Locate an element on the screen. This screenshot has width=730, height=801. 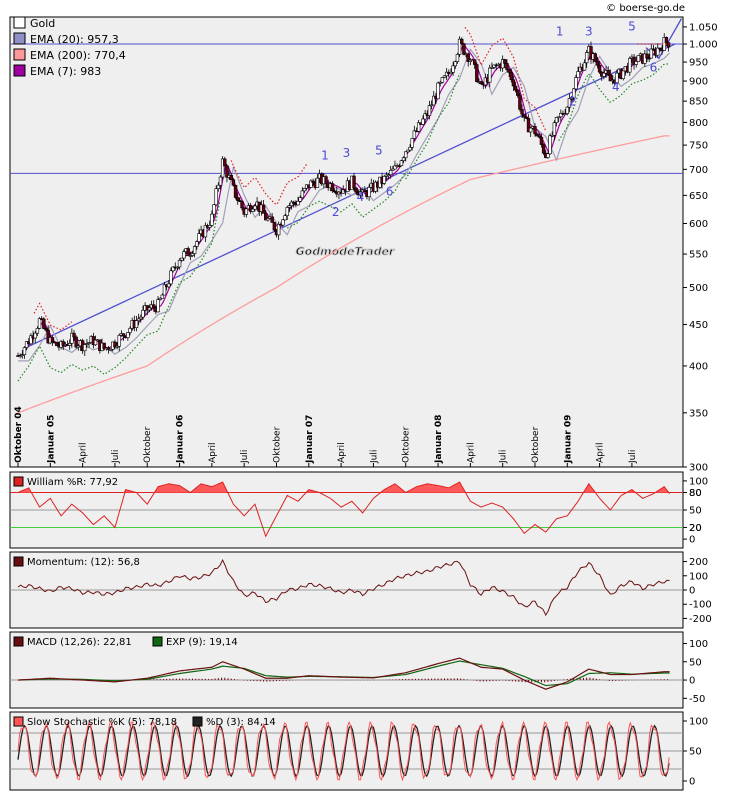
y-tick-label: 700 is located at coordinates (698, 170).